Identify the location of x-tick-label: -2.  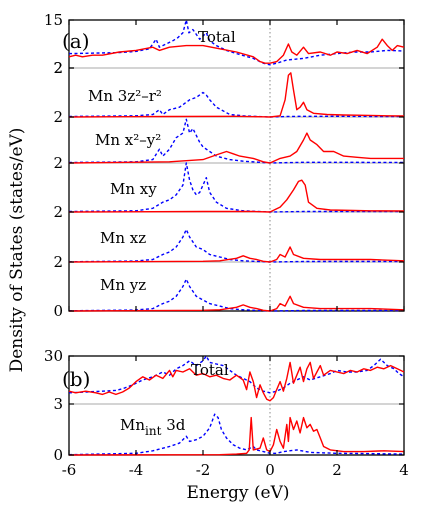
(203, 470).